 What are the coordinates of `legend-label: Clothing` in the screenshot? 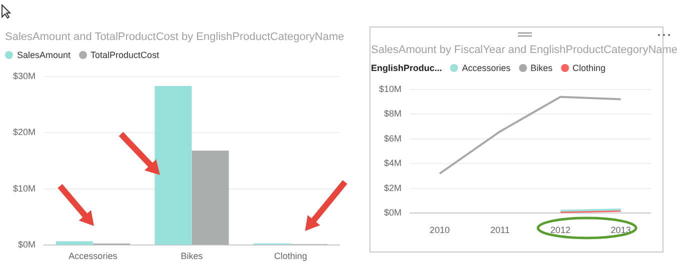 It's located at (589, 67).